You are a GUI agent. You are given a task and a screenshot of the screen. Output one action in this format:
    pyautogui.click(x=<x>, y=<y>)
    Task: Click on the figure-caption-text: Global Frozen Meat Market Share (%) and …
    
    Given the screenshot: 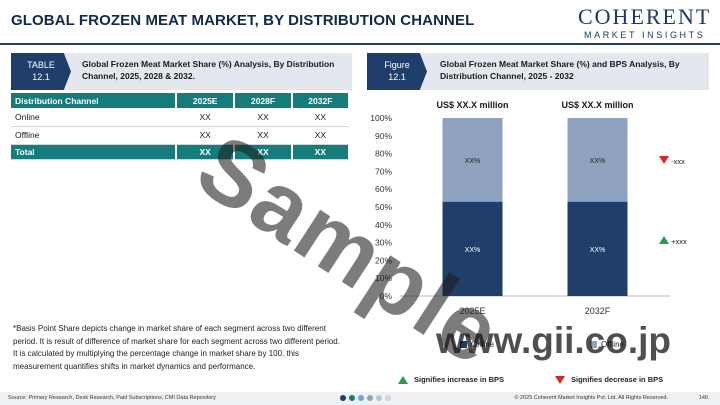 What is the action you would take?
    pyautogui.click(x=560, y=70)
    